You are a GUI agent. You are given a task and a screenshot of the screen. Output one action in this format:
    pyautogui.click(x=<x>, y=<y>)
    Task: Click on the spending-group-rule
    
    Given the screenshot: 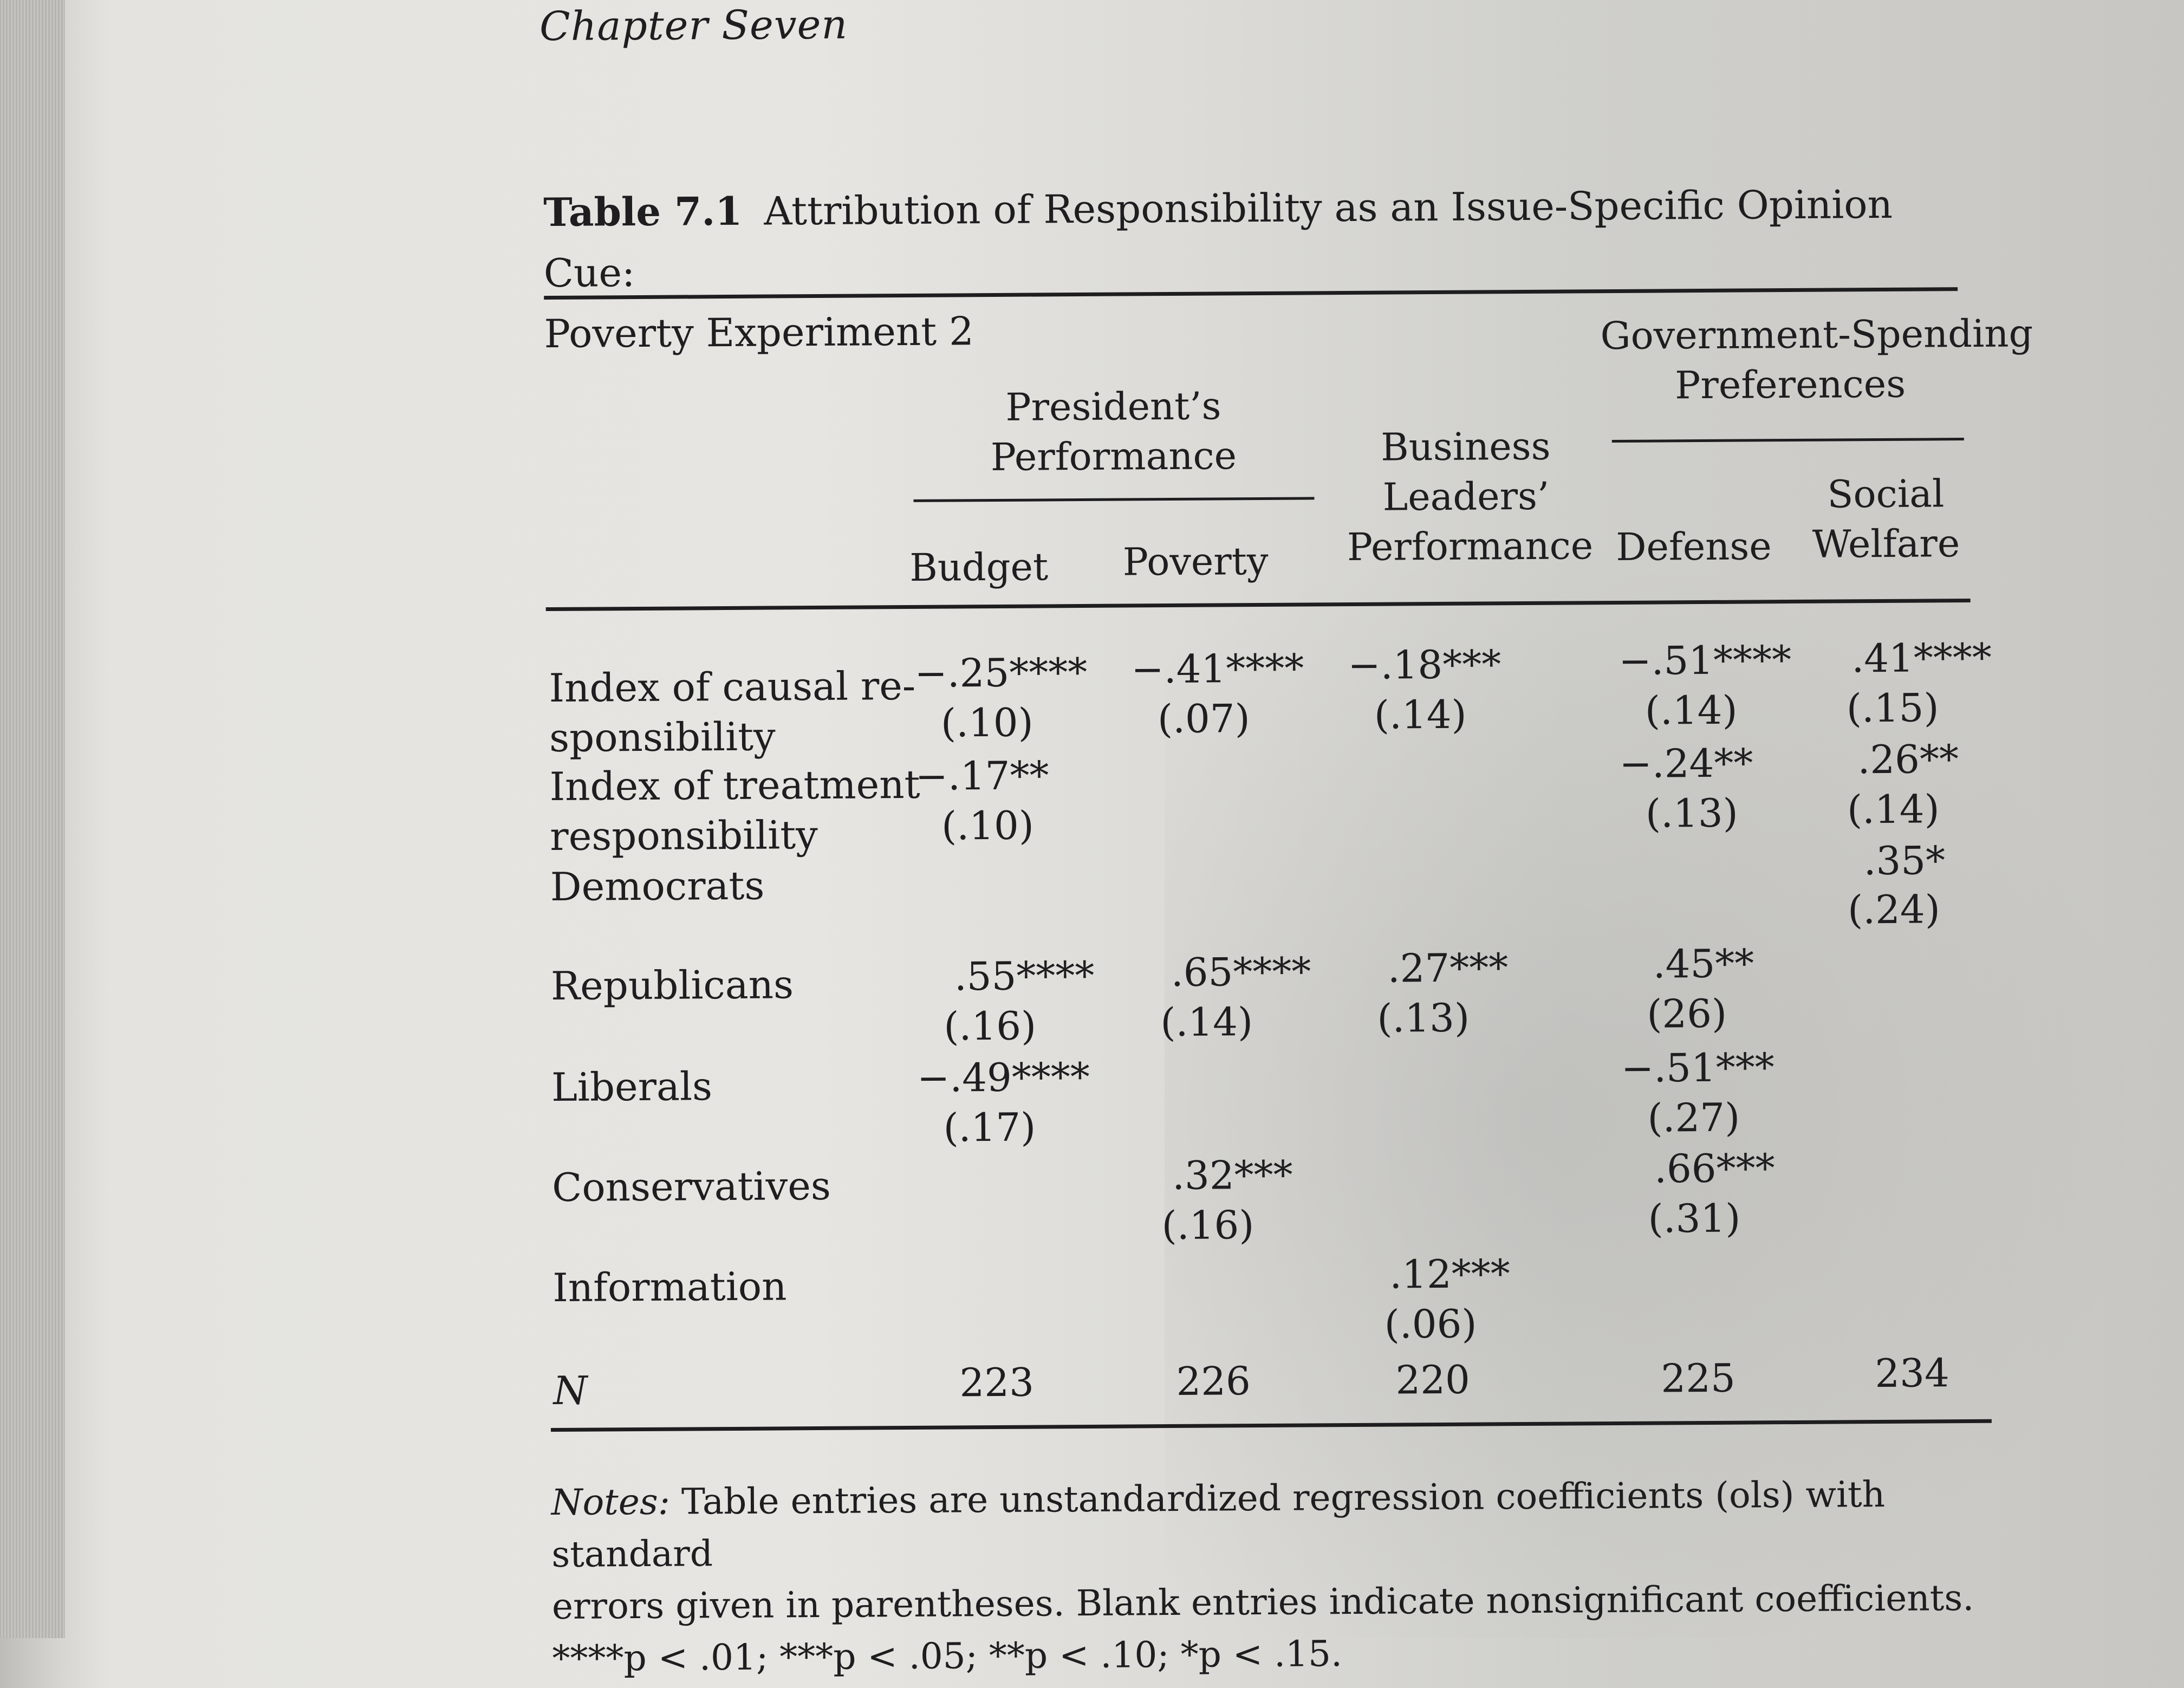 What is the action you would take?
    pyautogui.click(x=1787, y=440)
    